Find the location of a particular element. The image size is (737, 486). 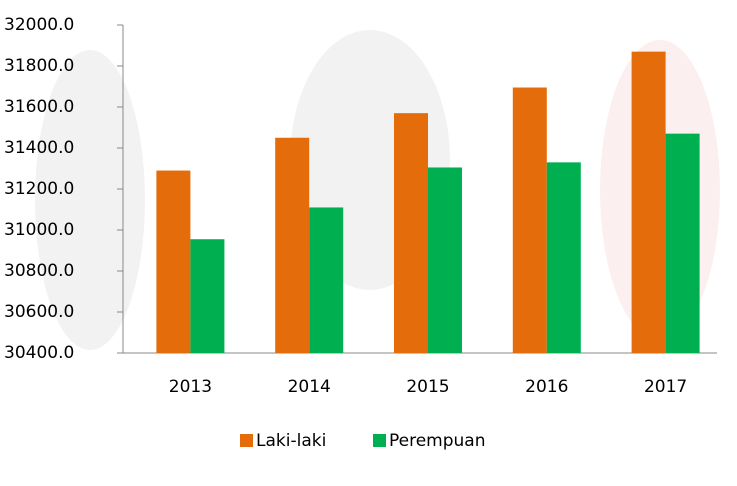

x-tick-label: 2015 is located at coordinates (427, 387).